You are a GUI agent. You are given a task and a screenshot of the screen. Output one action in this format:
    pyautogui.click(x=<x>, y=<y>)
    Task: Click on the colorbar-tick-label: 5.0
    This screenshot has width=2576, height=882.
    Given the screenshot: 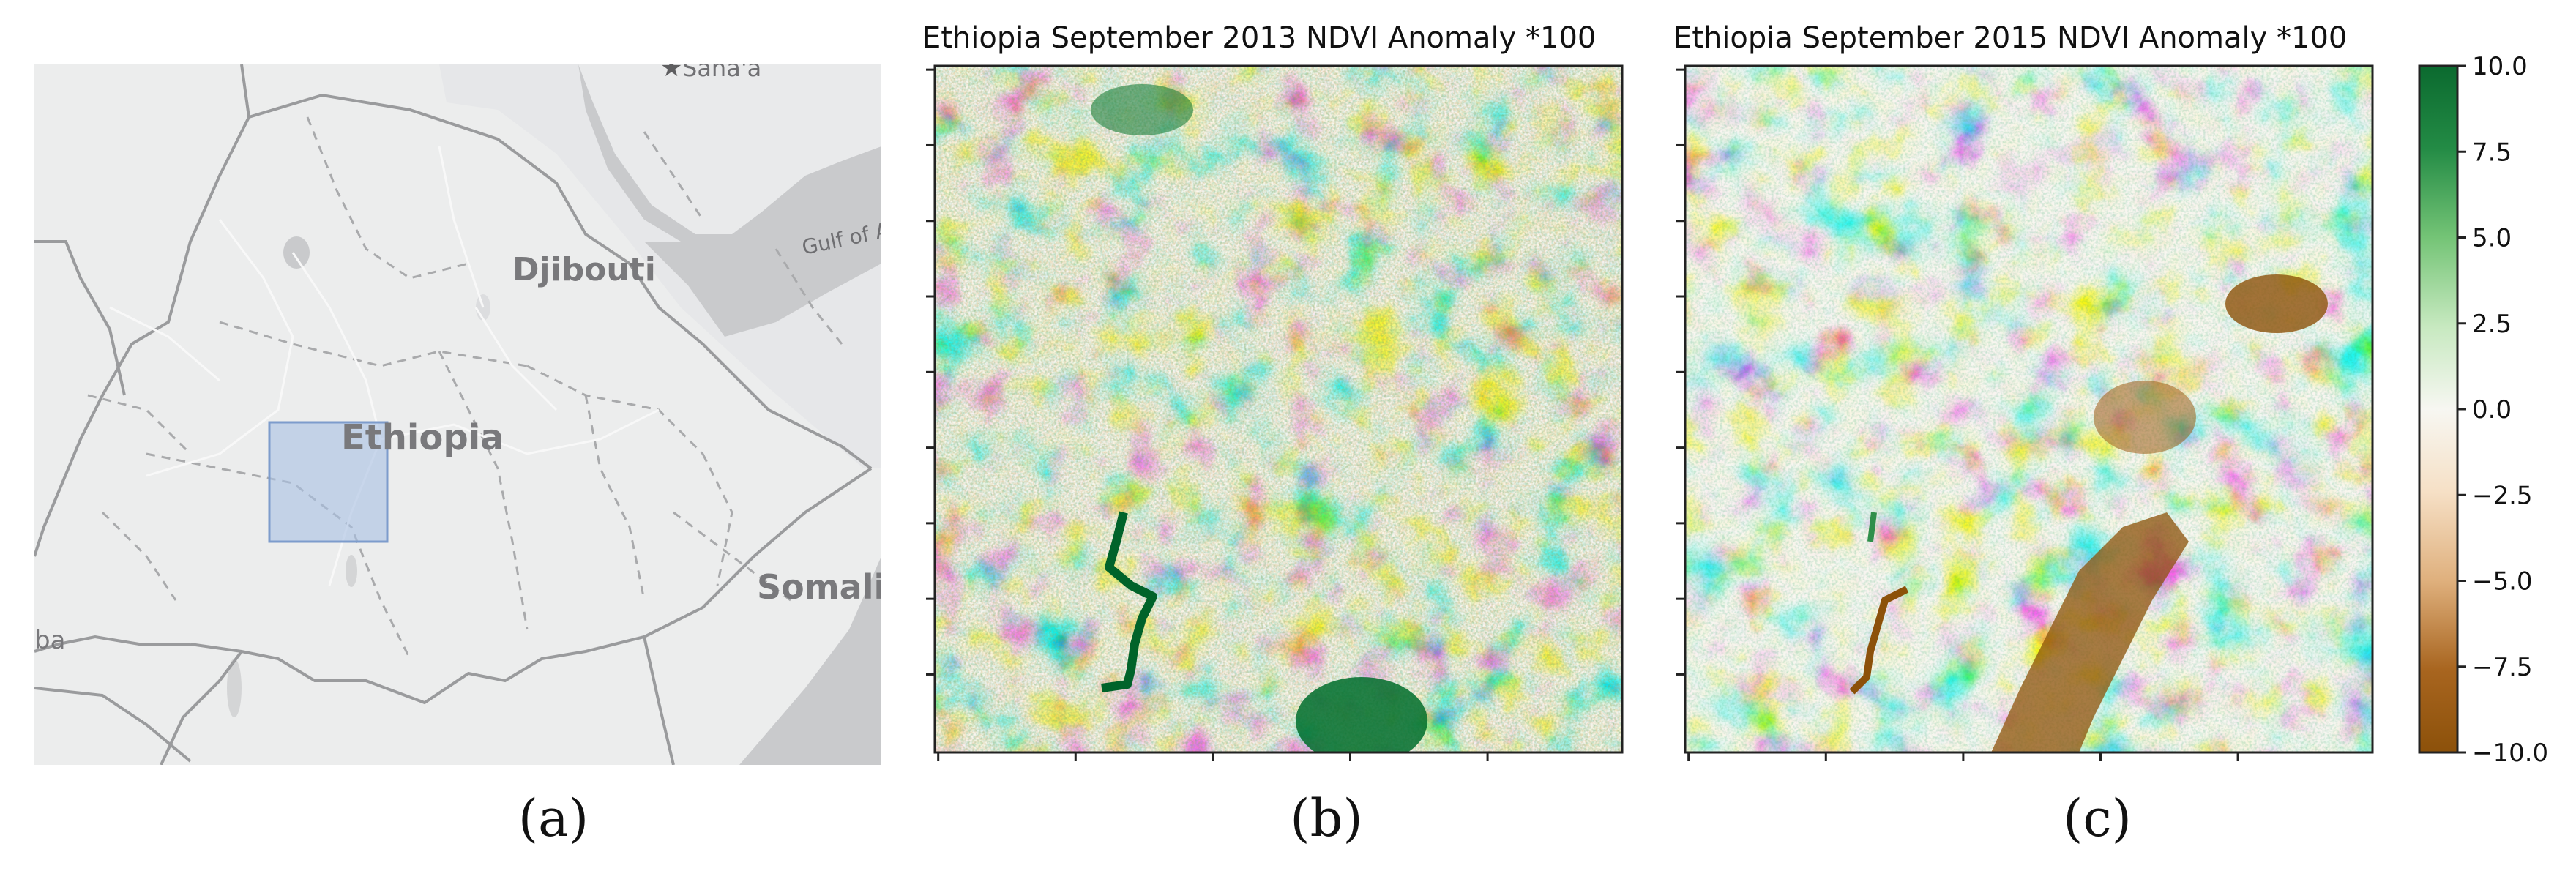 What is the action you would take?
    pyautogui.click(x=2492, y=238)
    